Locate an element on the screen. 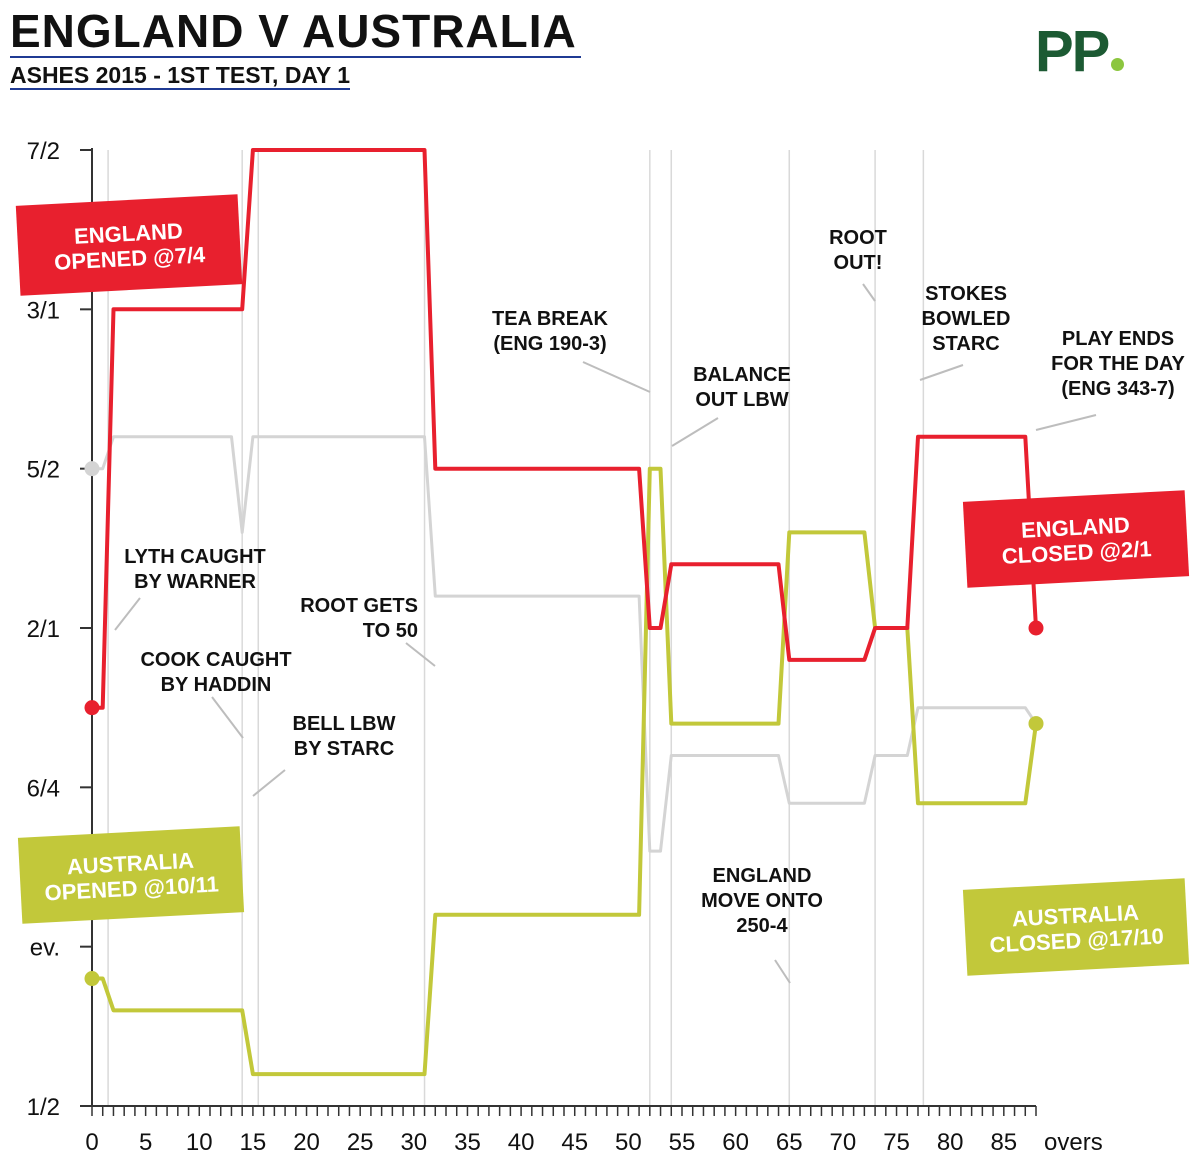 Image resolution: width=1200 pixels, height=1168 pixels. annotation-label-line: MOVE ONTO is located at coordinates (762, 901).